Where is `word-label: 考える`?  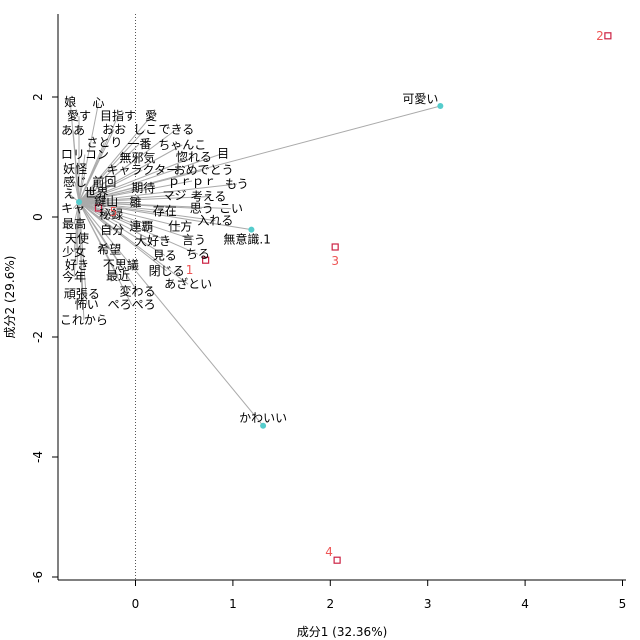 word-label: 考える is located at coordinates (209, 197).